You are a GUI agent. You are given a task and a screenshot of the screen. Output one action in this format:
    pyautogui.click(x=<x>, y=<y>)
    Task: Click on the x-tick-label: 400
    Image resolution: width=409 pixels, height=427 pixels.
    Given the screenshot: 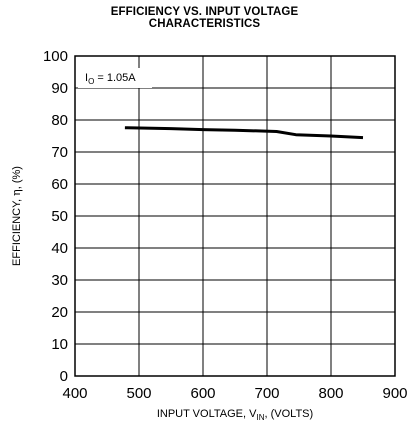 What is the action you would take?
    pyautogui.click(x=74, y=393)
    